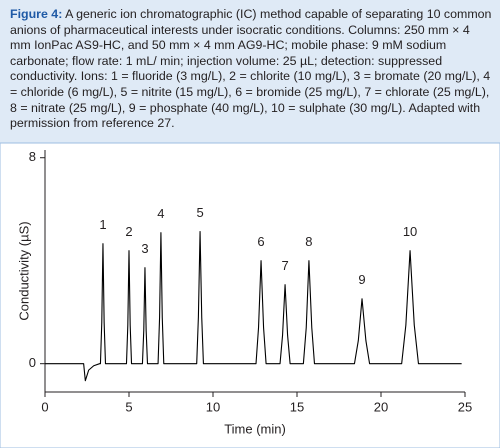  Describe the element at coordinates (308, 241) in the screenshot. I see `peak-label: 8` at that location.